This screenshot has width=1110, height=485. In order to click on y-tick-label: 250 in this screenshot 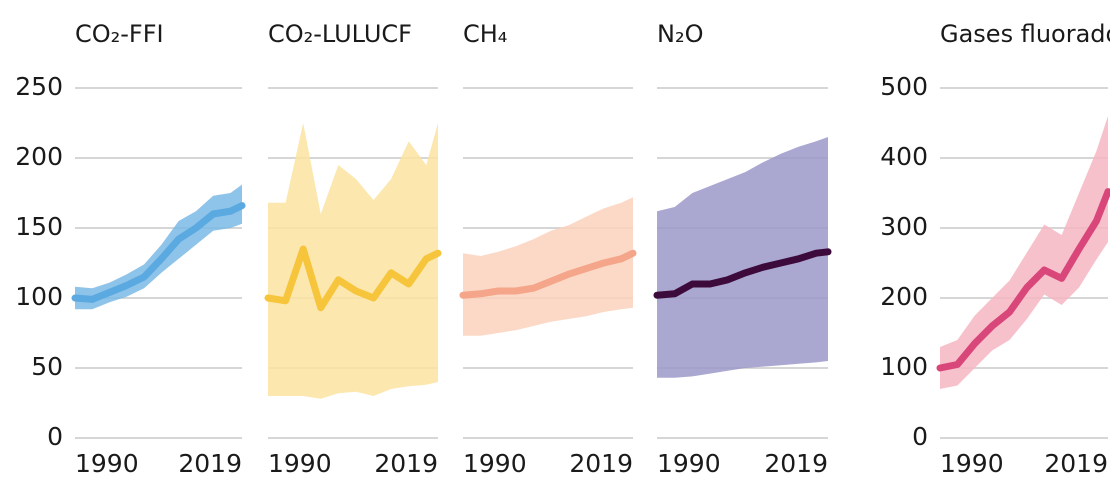, I will do `click(39, 86)`.